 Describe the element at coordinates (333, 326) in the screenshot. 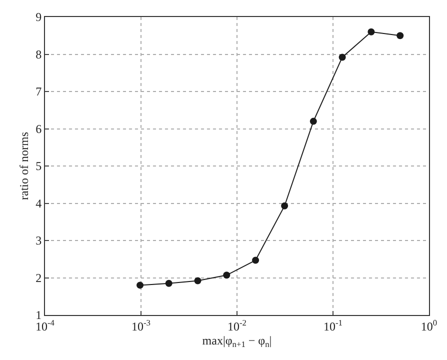

I see `x-tick-label: 10$^{-1}$` at that location.